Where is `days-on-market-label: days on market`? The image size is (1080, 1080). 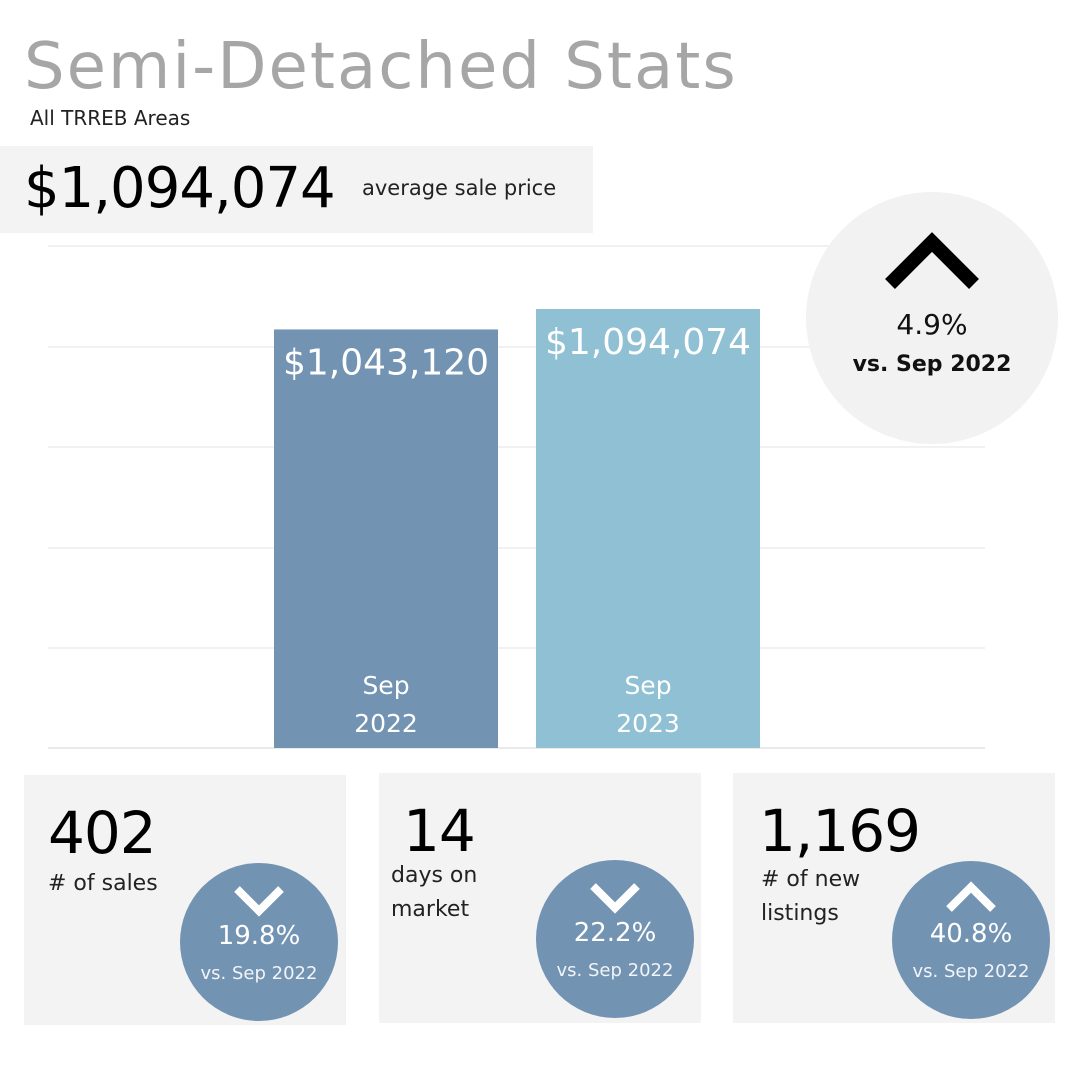
days-on-market-label: days on market is located at coordinates (434, 892).